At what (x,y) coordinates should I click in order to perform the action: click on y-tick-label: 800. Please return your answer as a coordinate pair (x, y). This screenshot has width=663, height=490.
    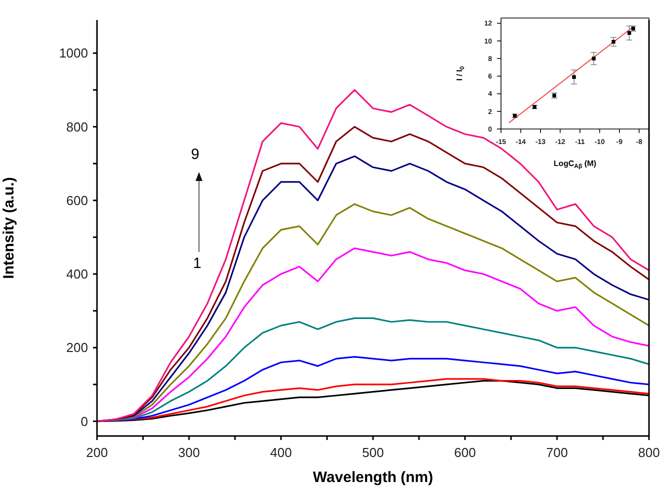
    Looking at the image, I should click on (77, 126).